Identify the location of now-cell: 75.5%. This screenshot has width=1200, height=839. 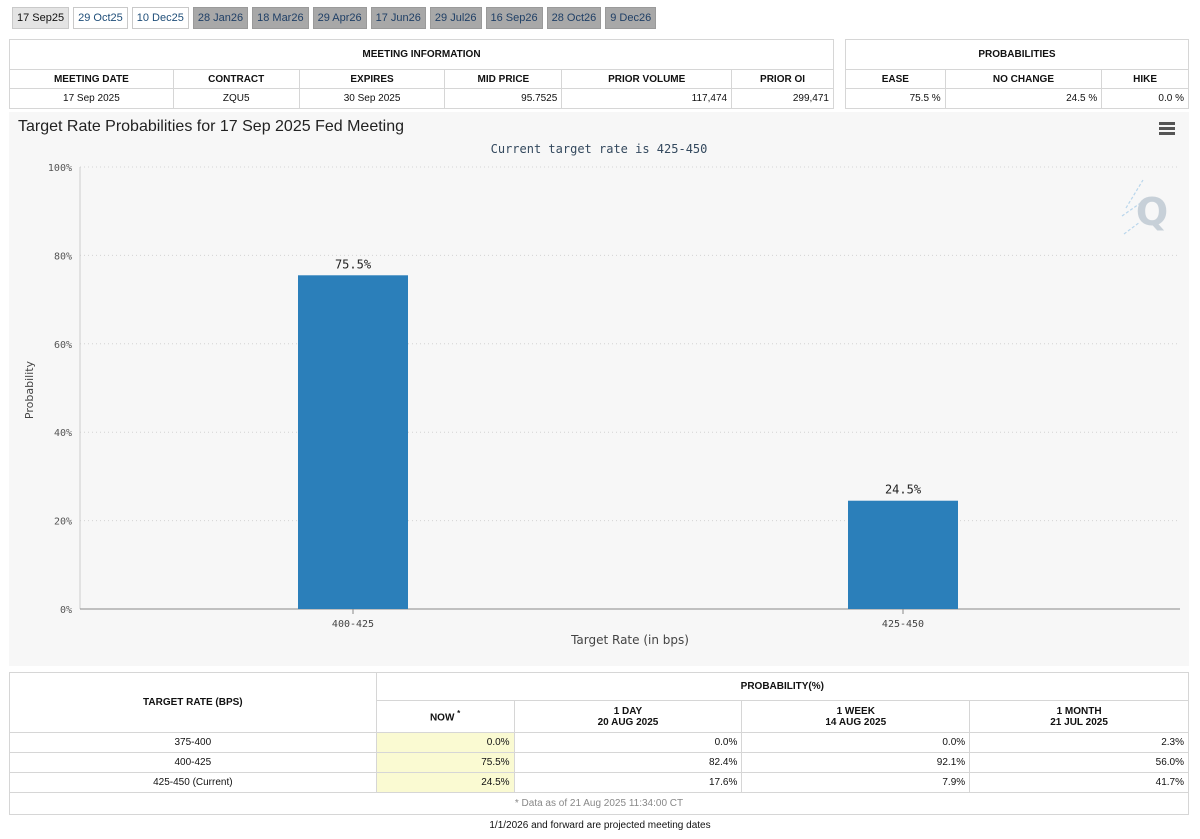
(445, 762).